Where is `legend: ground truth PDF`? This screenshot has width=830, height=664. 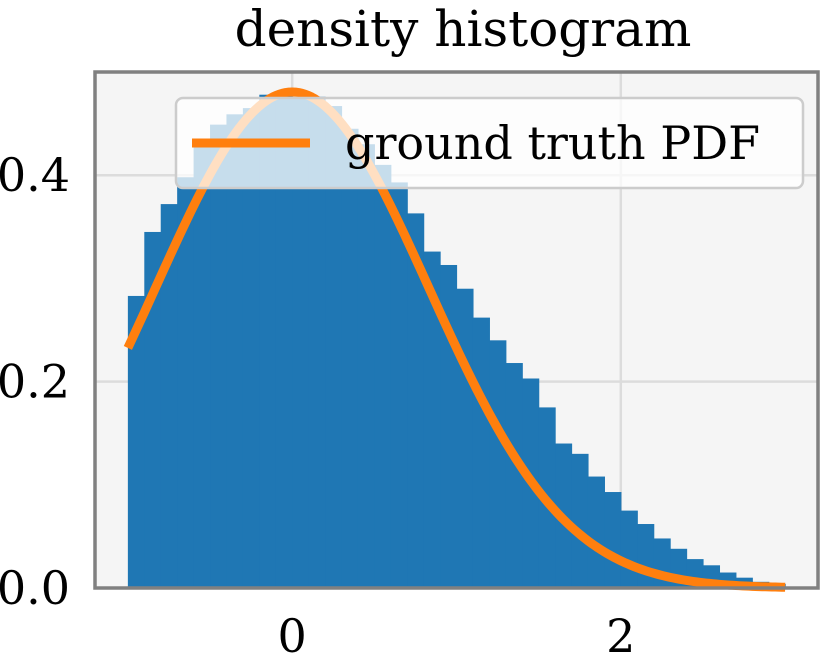
legend: ground truth PDF is located at coordinates (489, 143).